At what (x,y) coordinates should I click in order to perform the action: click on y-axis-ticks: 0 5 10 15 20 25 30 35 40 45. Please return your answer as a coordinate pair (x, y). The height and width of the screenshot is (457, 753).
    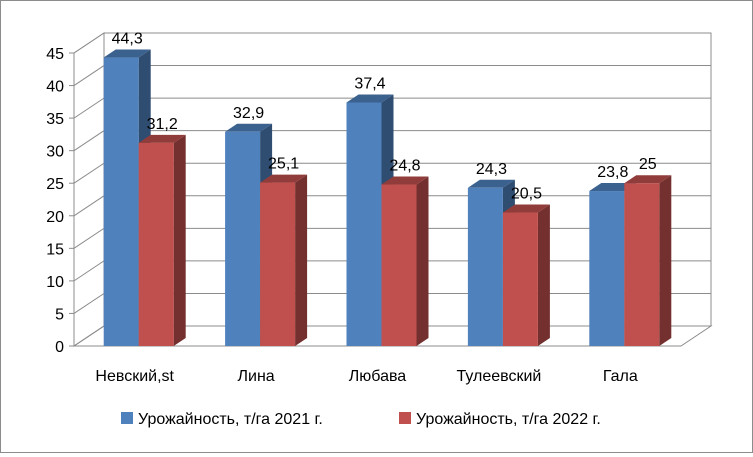
    Looking at the image, I should click on (60, 201).